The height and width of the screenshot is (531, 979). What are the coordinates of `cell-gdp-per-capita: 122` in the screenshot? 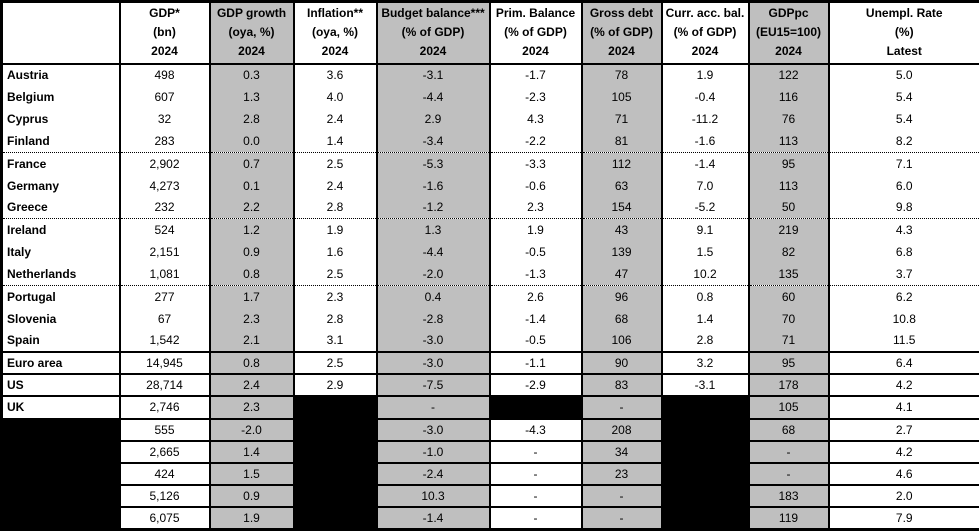 It's located at (788, 74).